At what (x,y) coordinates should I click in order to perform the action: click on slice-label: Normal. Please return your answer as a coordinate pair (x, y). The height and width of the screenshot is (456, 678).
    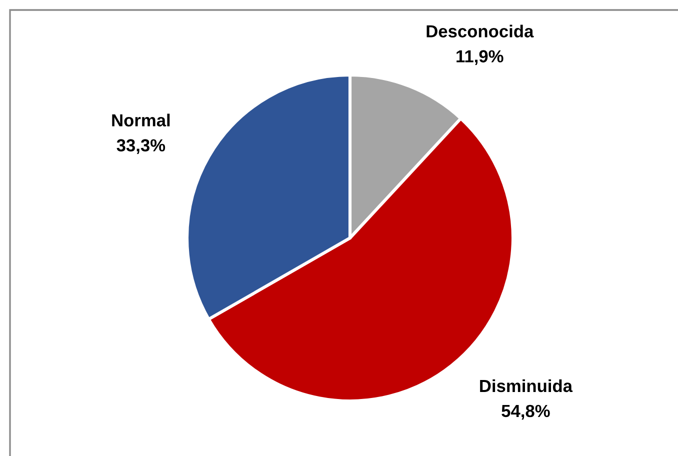
    Looking at the image, I should click on (141, 120).